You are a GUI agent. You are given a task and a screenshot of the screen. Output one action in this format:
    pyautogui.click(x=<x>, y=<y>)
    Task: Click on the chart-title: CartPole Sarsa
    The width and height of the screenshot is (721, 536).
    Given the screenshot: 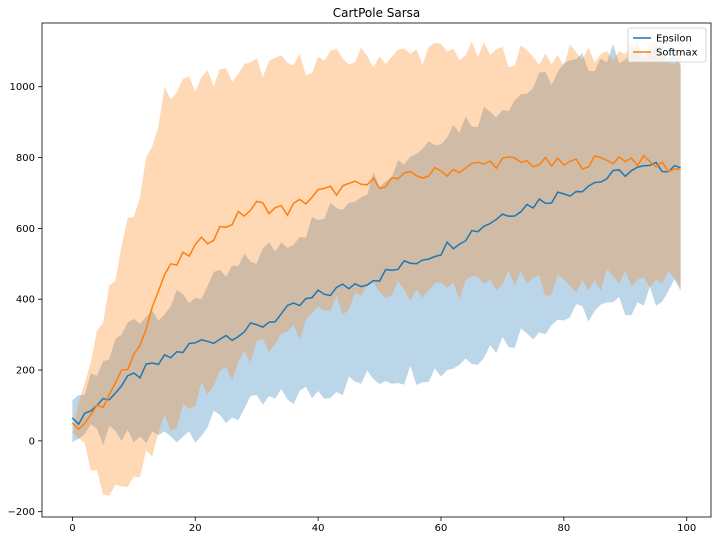 What is the action you would take?
    pyautogui.click(x=377, y=13)
    